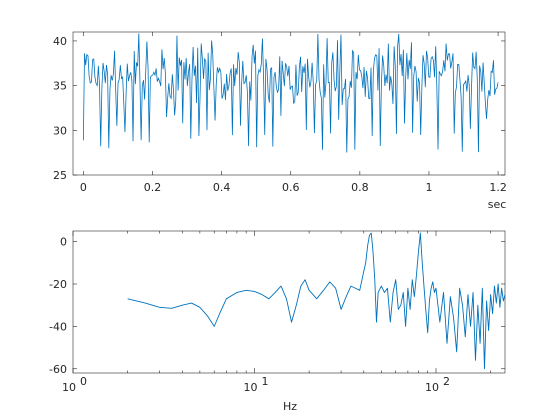  I want to click on x-axis-label-top: sec, so click(497, 204).